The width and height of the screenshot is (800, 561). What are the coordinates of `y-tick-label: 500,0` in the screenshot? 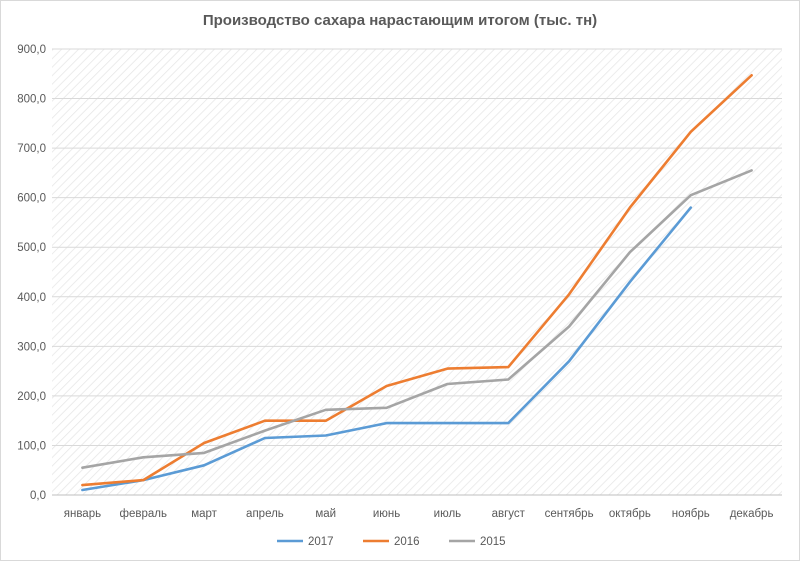 It's located at (31, 248).